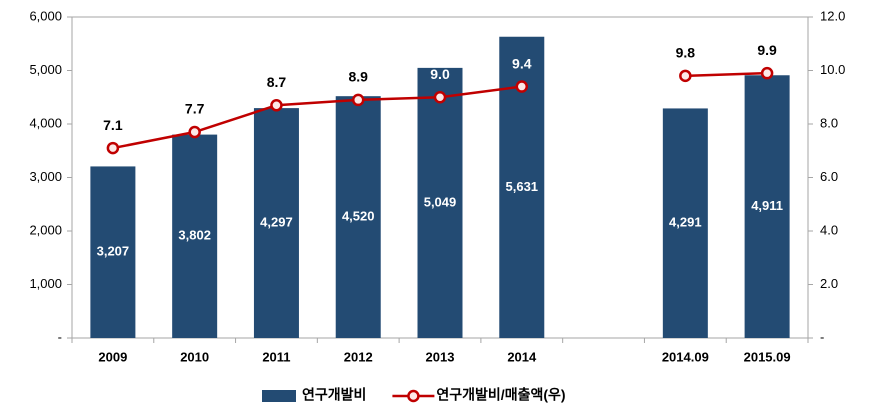 Image resolution: width=875 pixels, height=418 pixels. What do you see at coordinates (334, 395) in the screenshot?
I see `legend-label: 연구개발비` at bounding box center [334, 395].